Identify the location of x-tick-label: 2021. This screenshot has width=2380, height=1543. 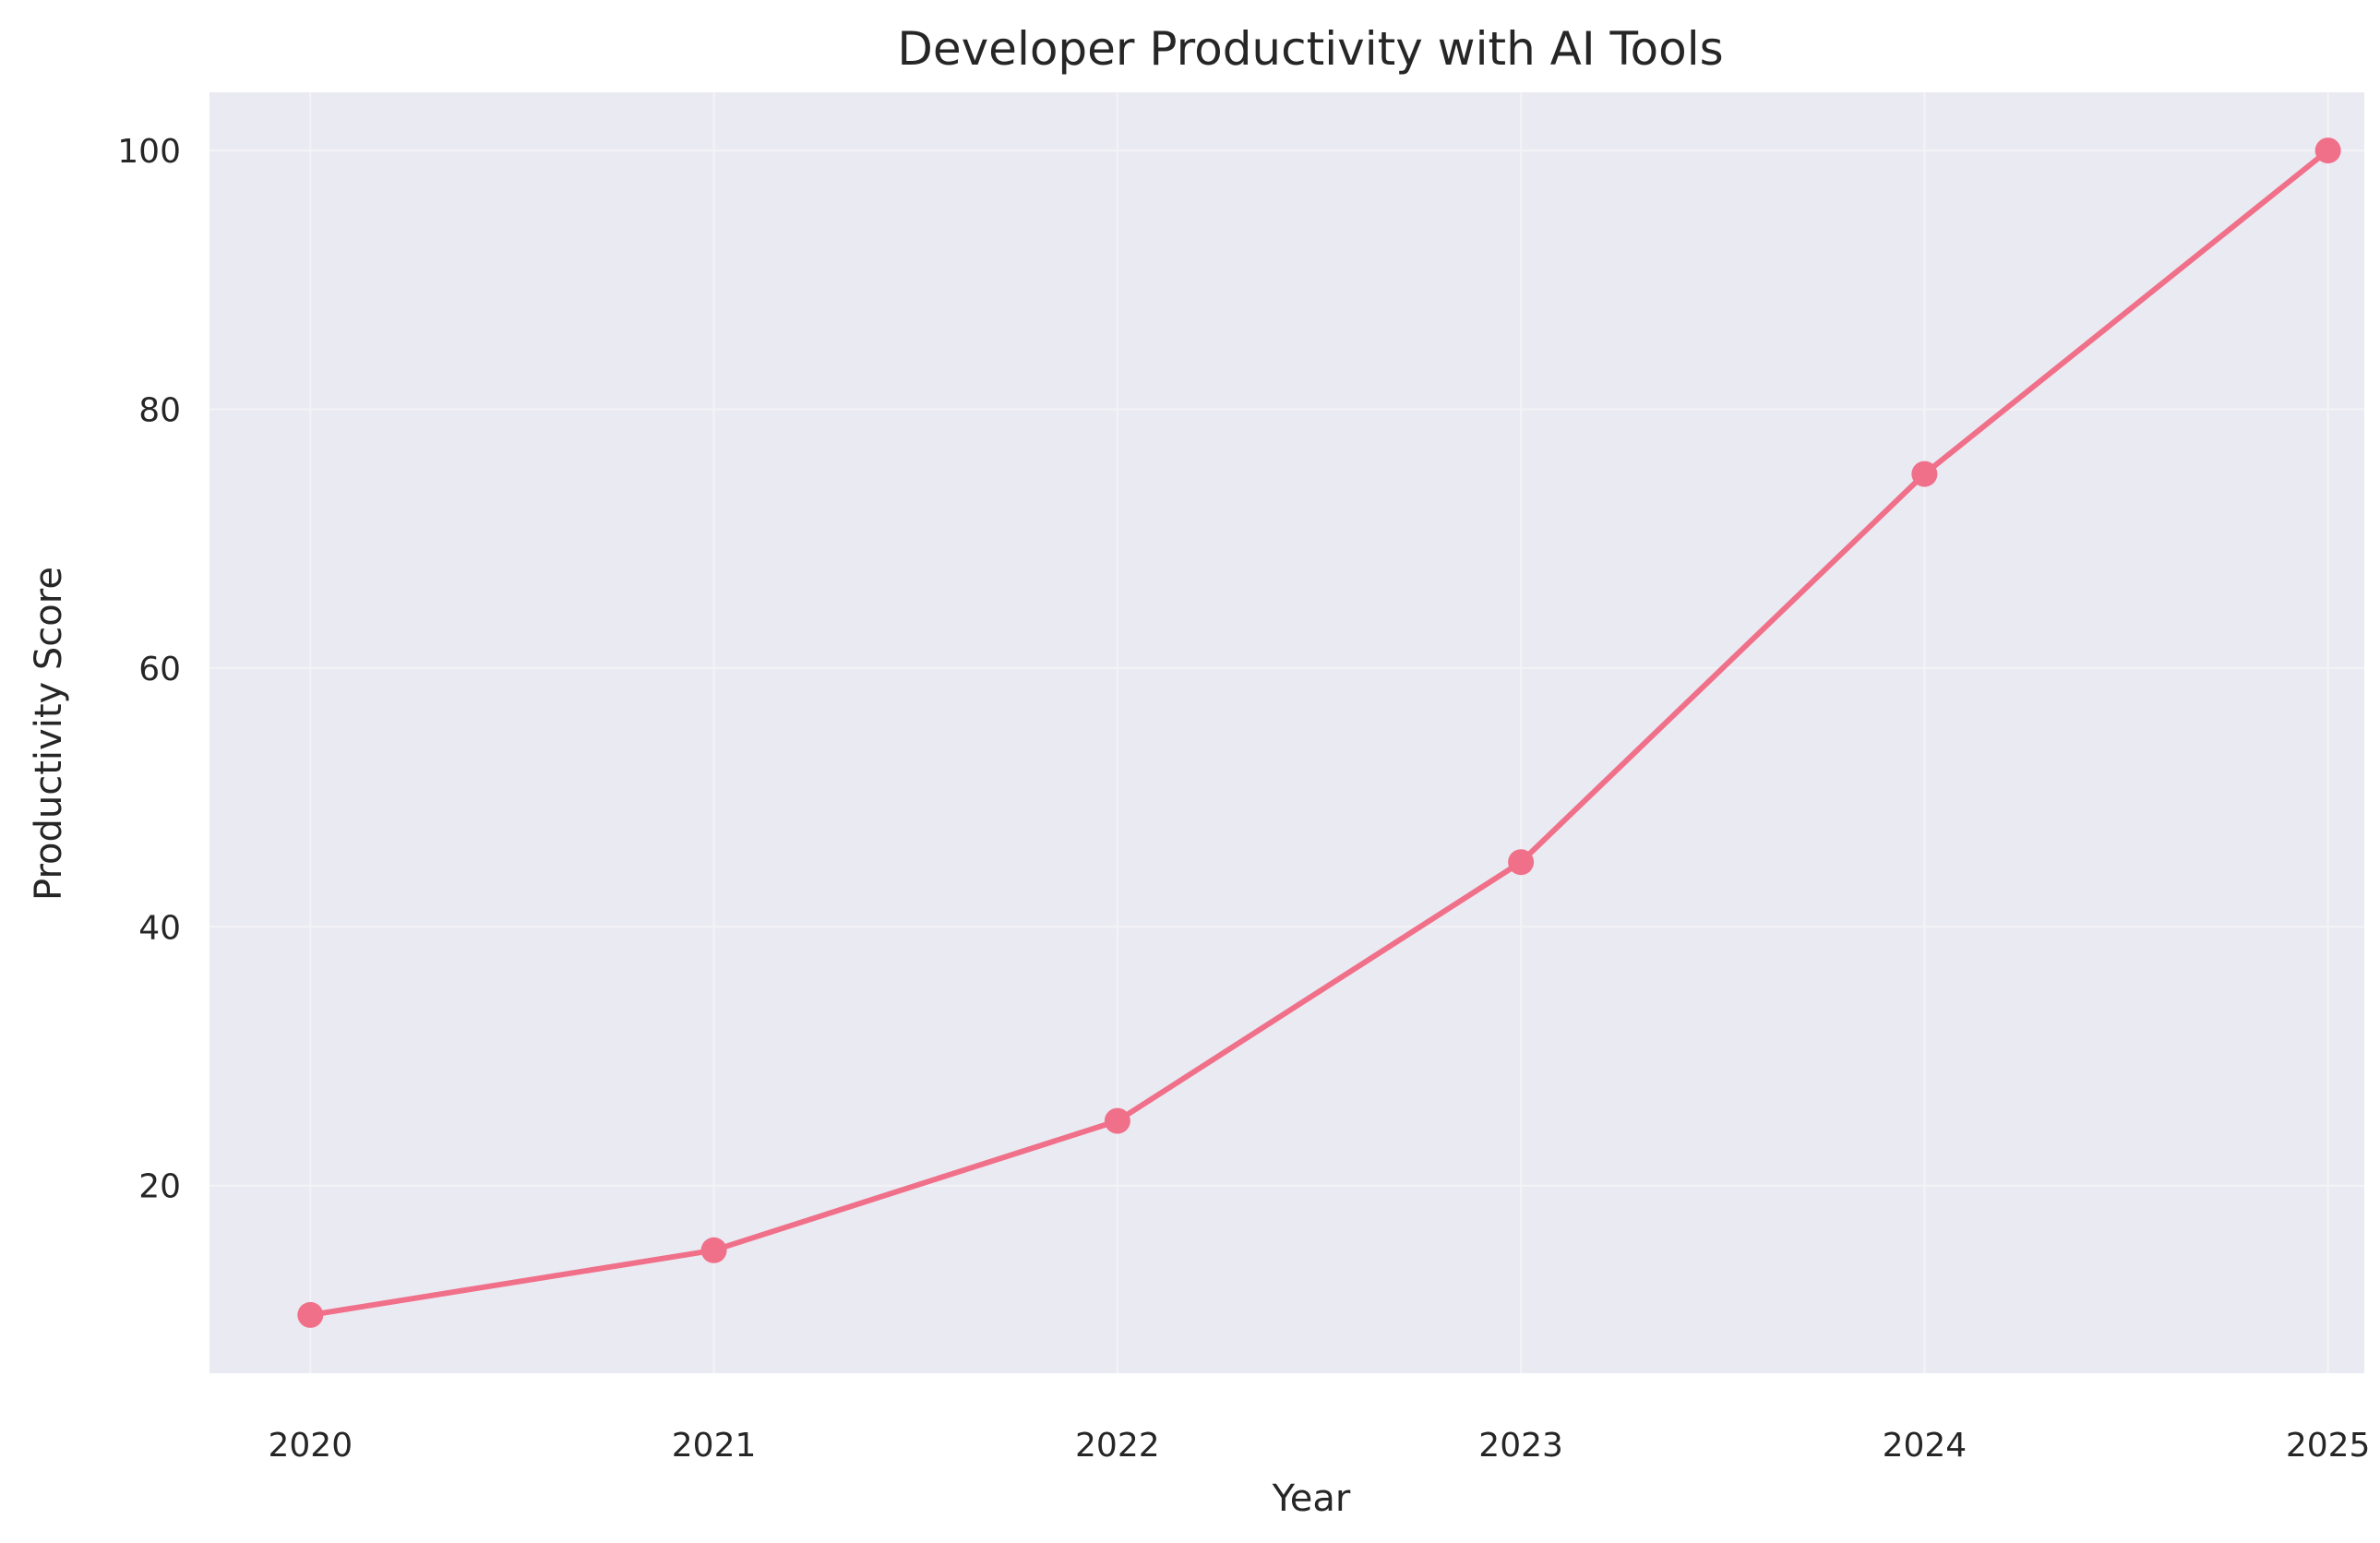
(714, 1446).